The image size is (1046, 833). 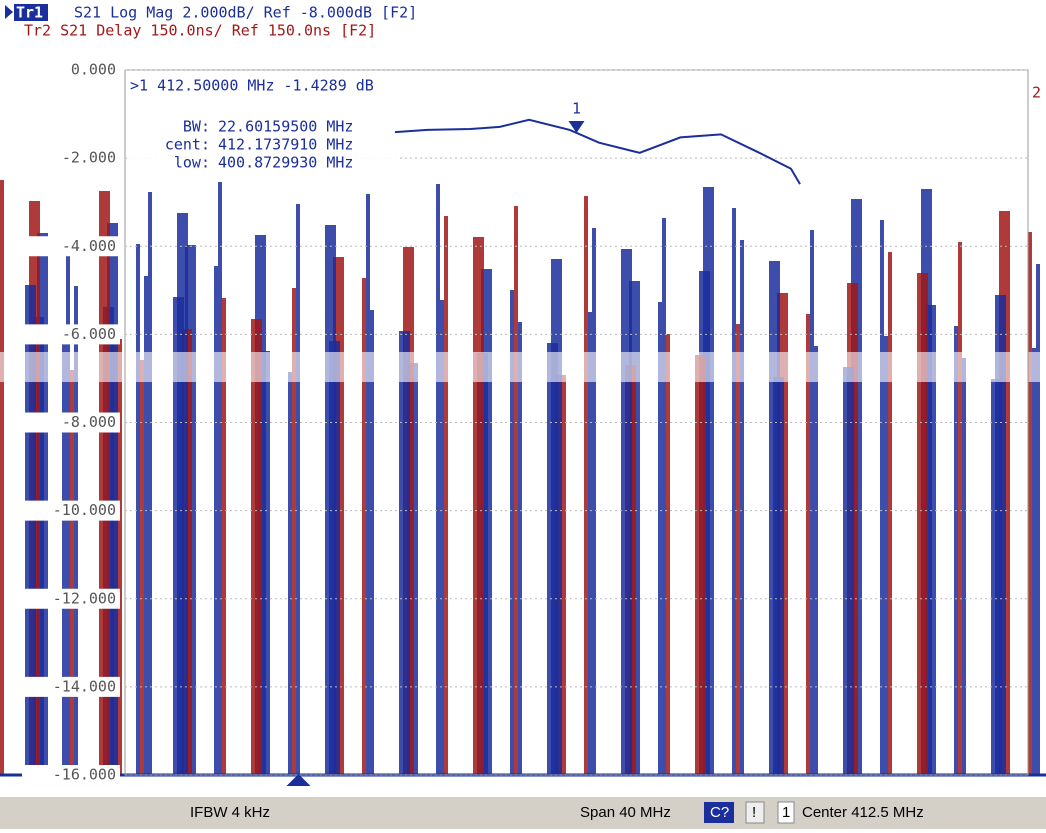 What do you see at coordinates (192, 163) in the screenshot?
I see `stat-label: low:` at bounding box center [192, 163].